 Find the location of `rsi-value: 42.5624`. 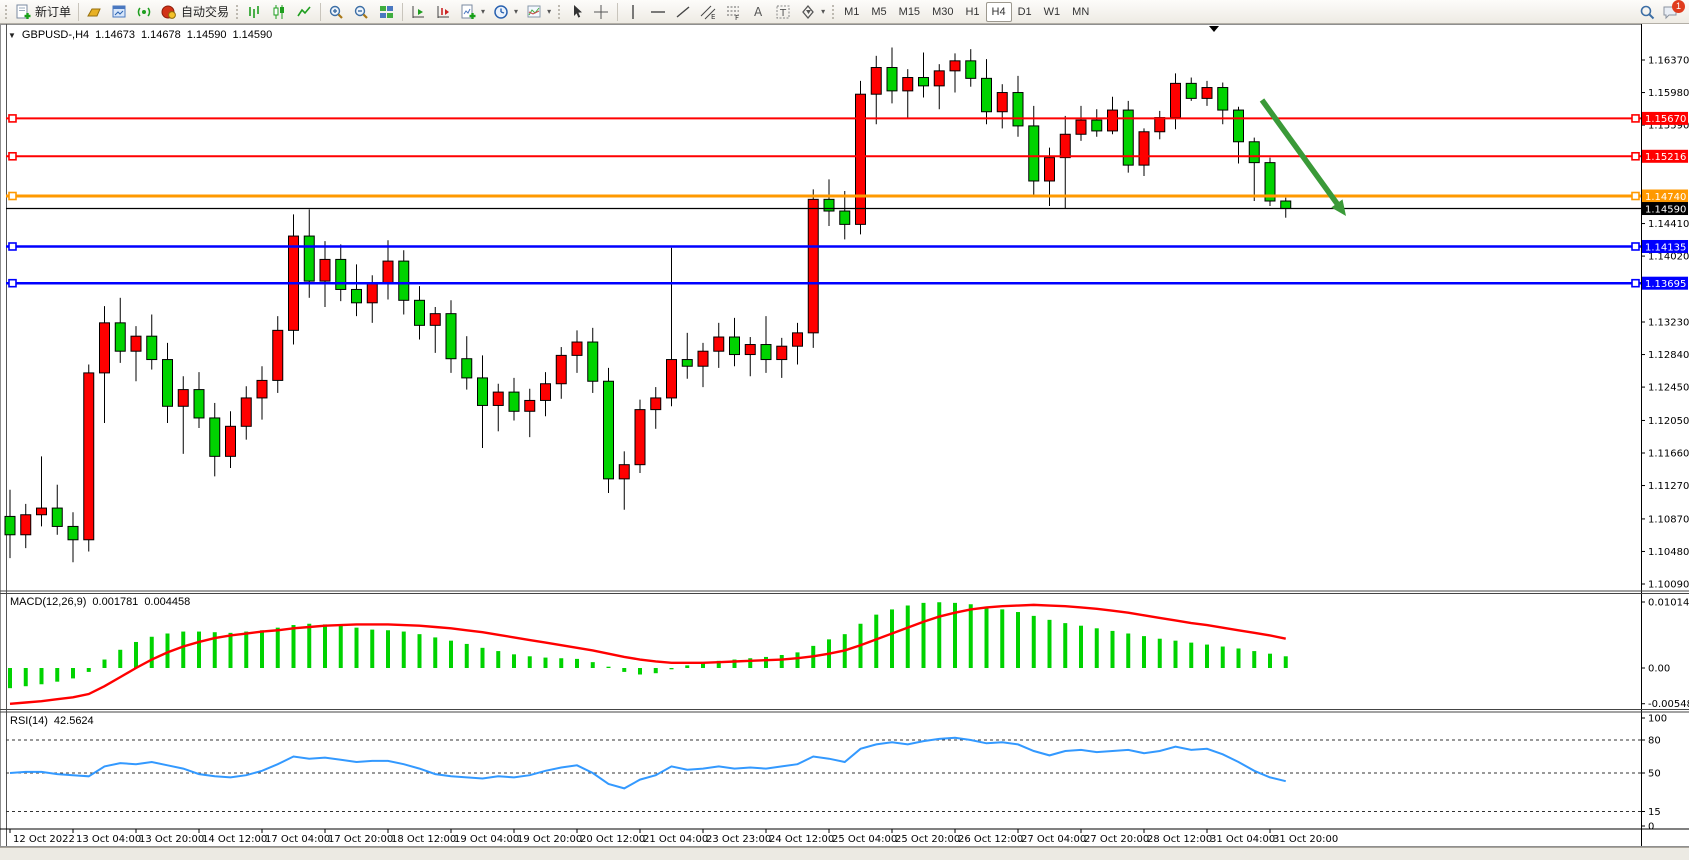

rsi-value: 42.5624 is located at coordinates (73, 721).